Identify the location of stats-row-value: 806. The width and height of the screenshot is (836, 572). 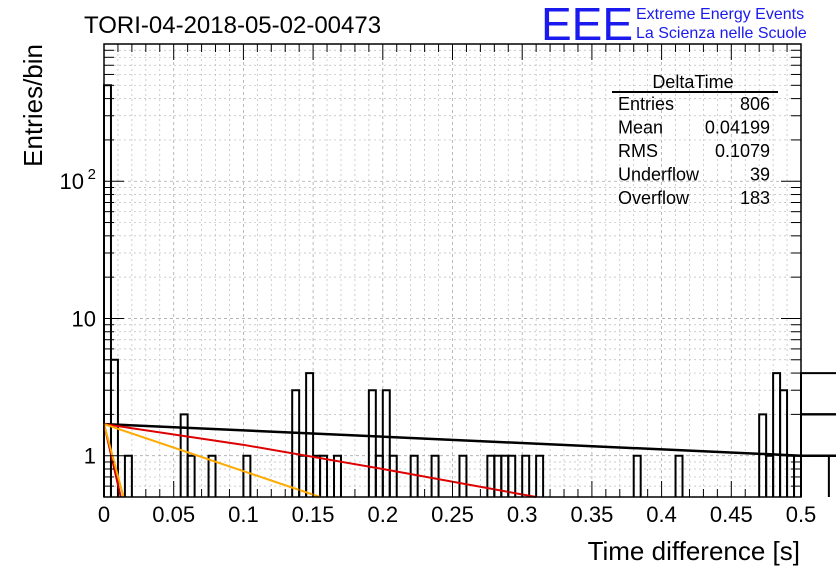
(755, 104).